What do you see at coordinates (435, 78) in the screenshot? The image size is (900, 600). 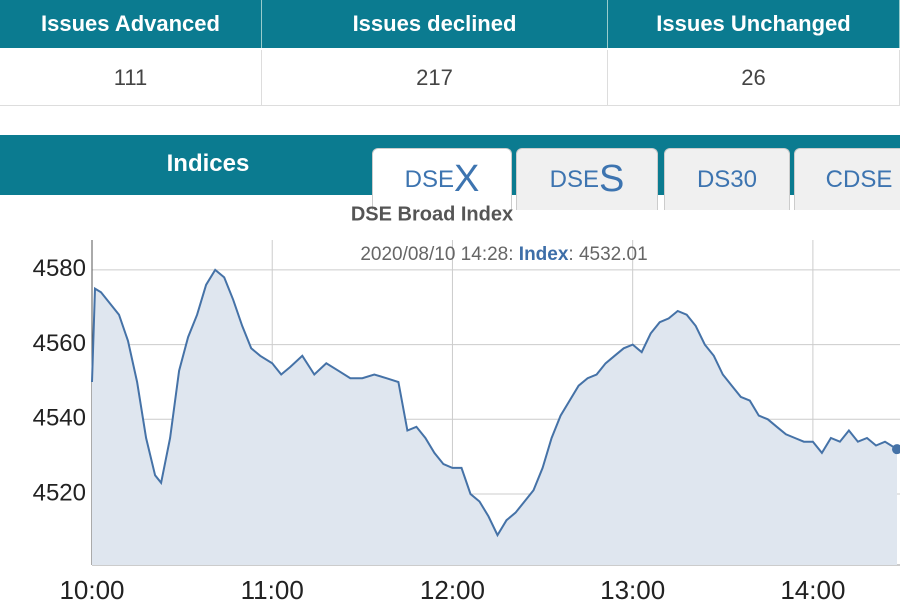 I see `cell: 217` at bounding box center [435, 78].